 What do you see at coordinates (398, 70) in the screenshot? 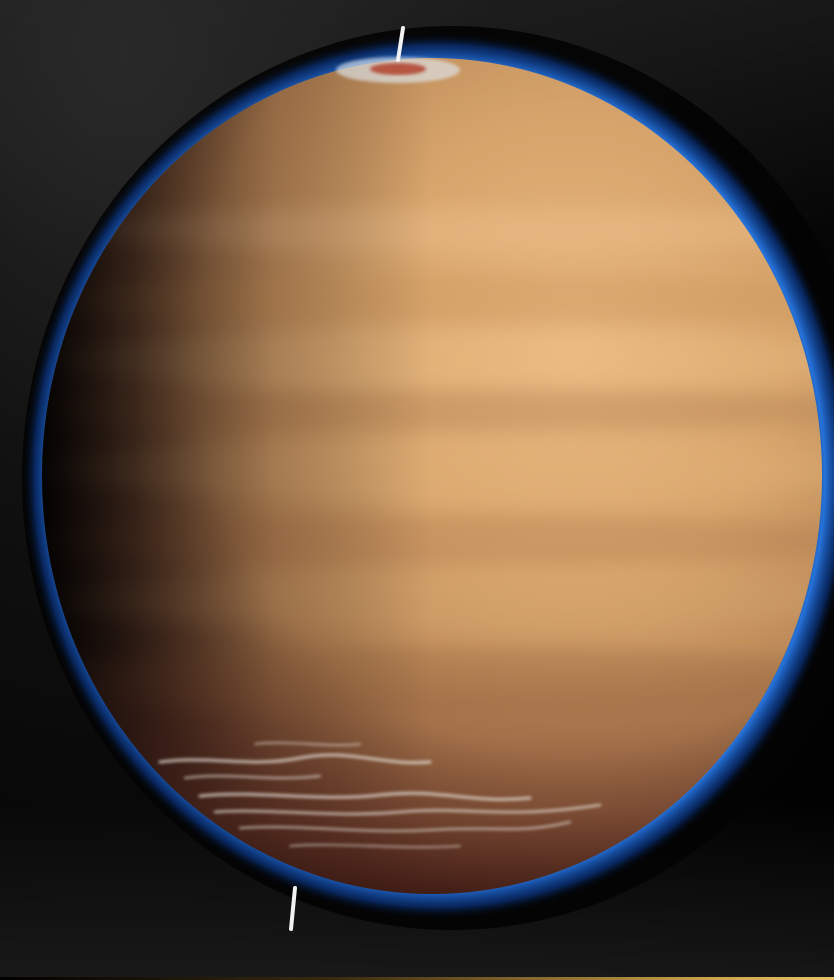
I see `north-polar-cap` at bounding box center [398, 70].